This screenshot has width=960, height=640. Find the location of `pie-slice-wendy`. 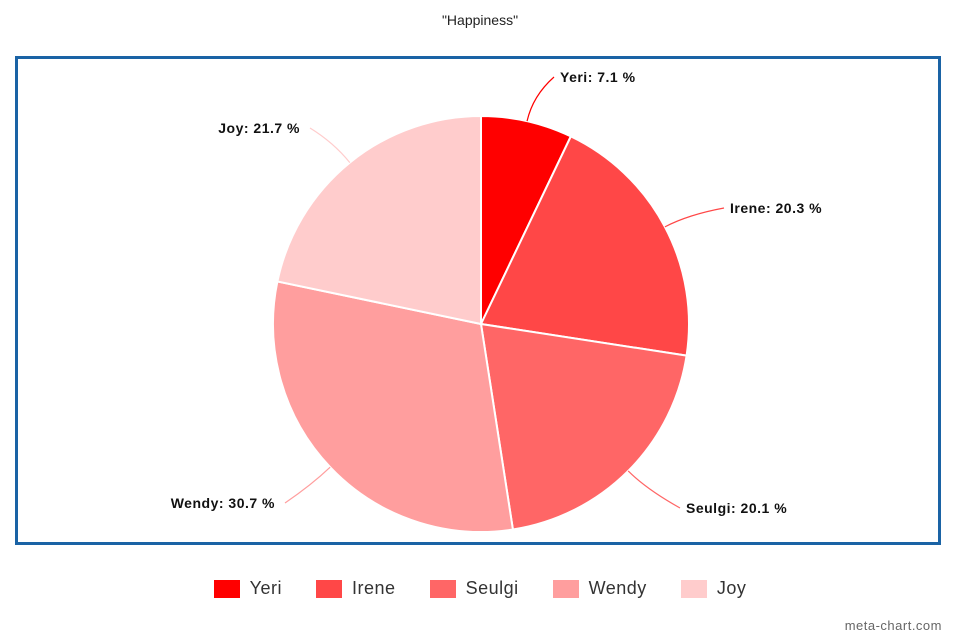

pie-slice-wendy is located at coordinates (393, 406).